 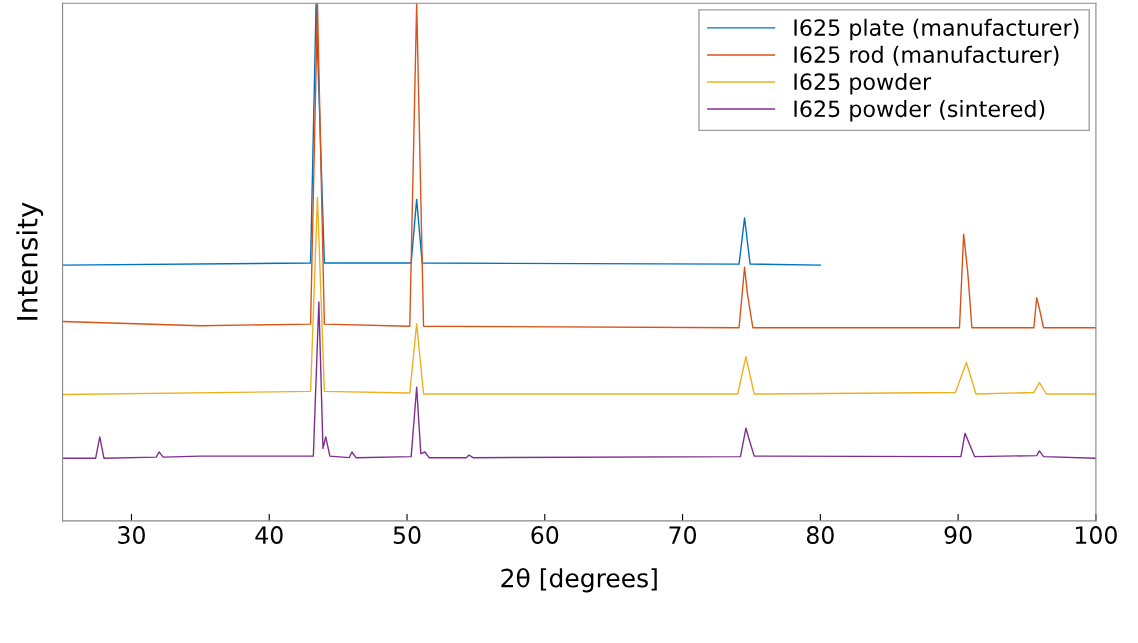 I want to click on x-tick-label: 50, so click(x=407, y=535).